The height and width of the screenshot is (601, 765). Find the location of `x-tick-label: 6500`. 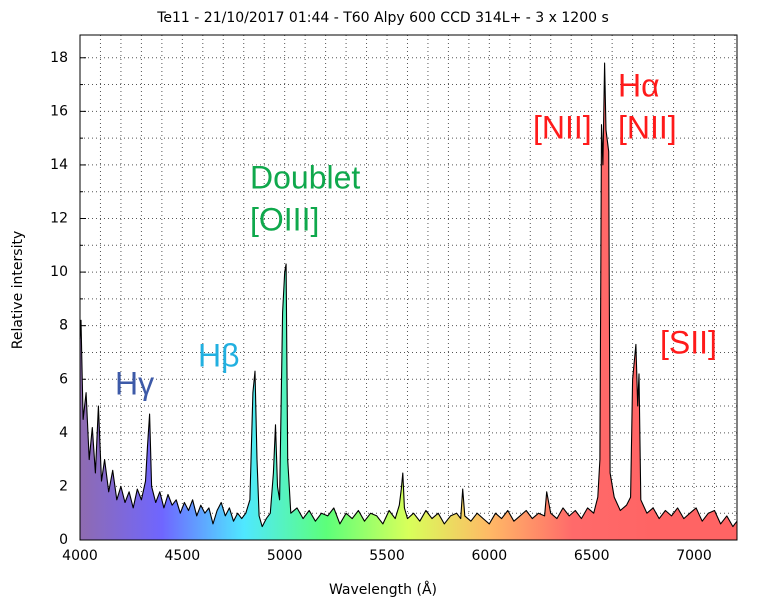

x-tick-label: 6500 is located at coordinates (592, 556).